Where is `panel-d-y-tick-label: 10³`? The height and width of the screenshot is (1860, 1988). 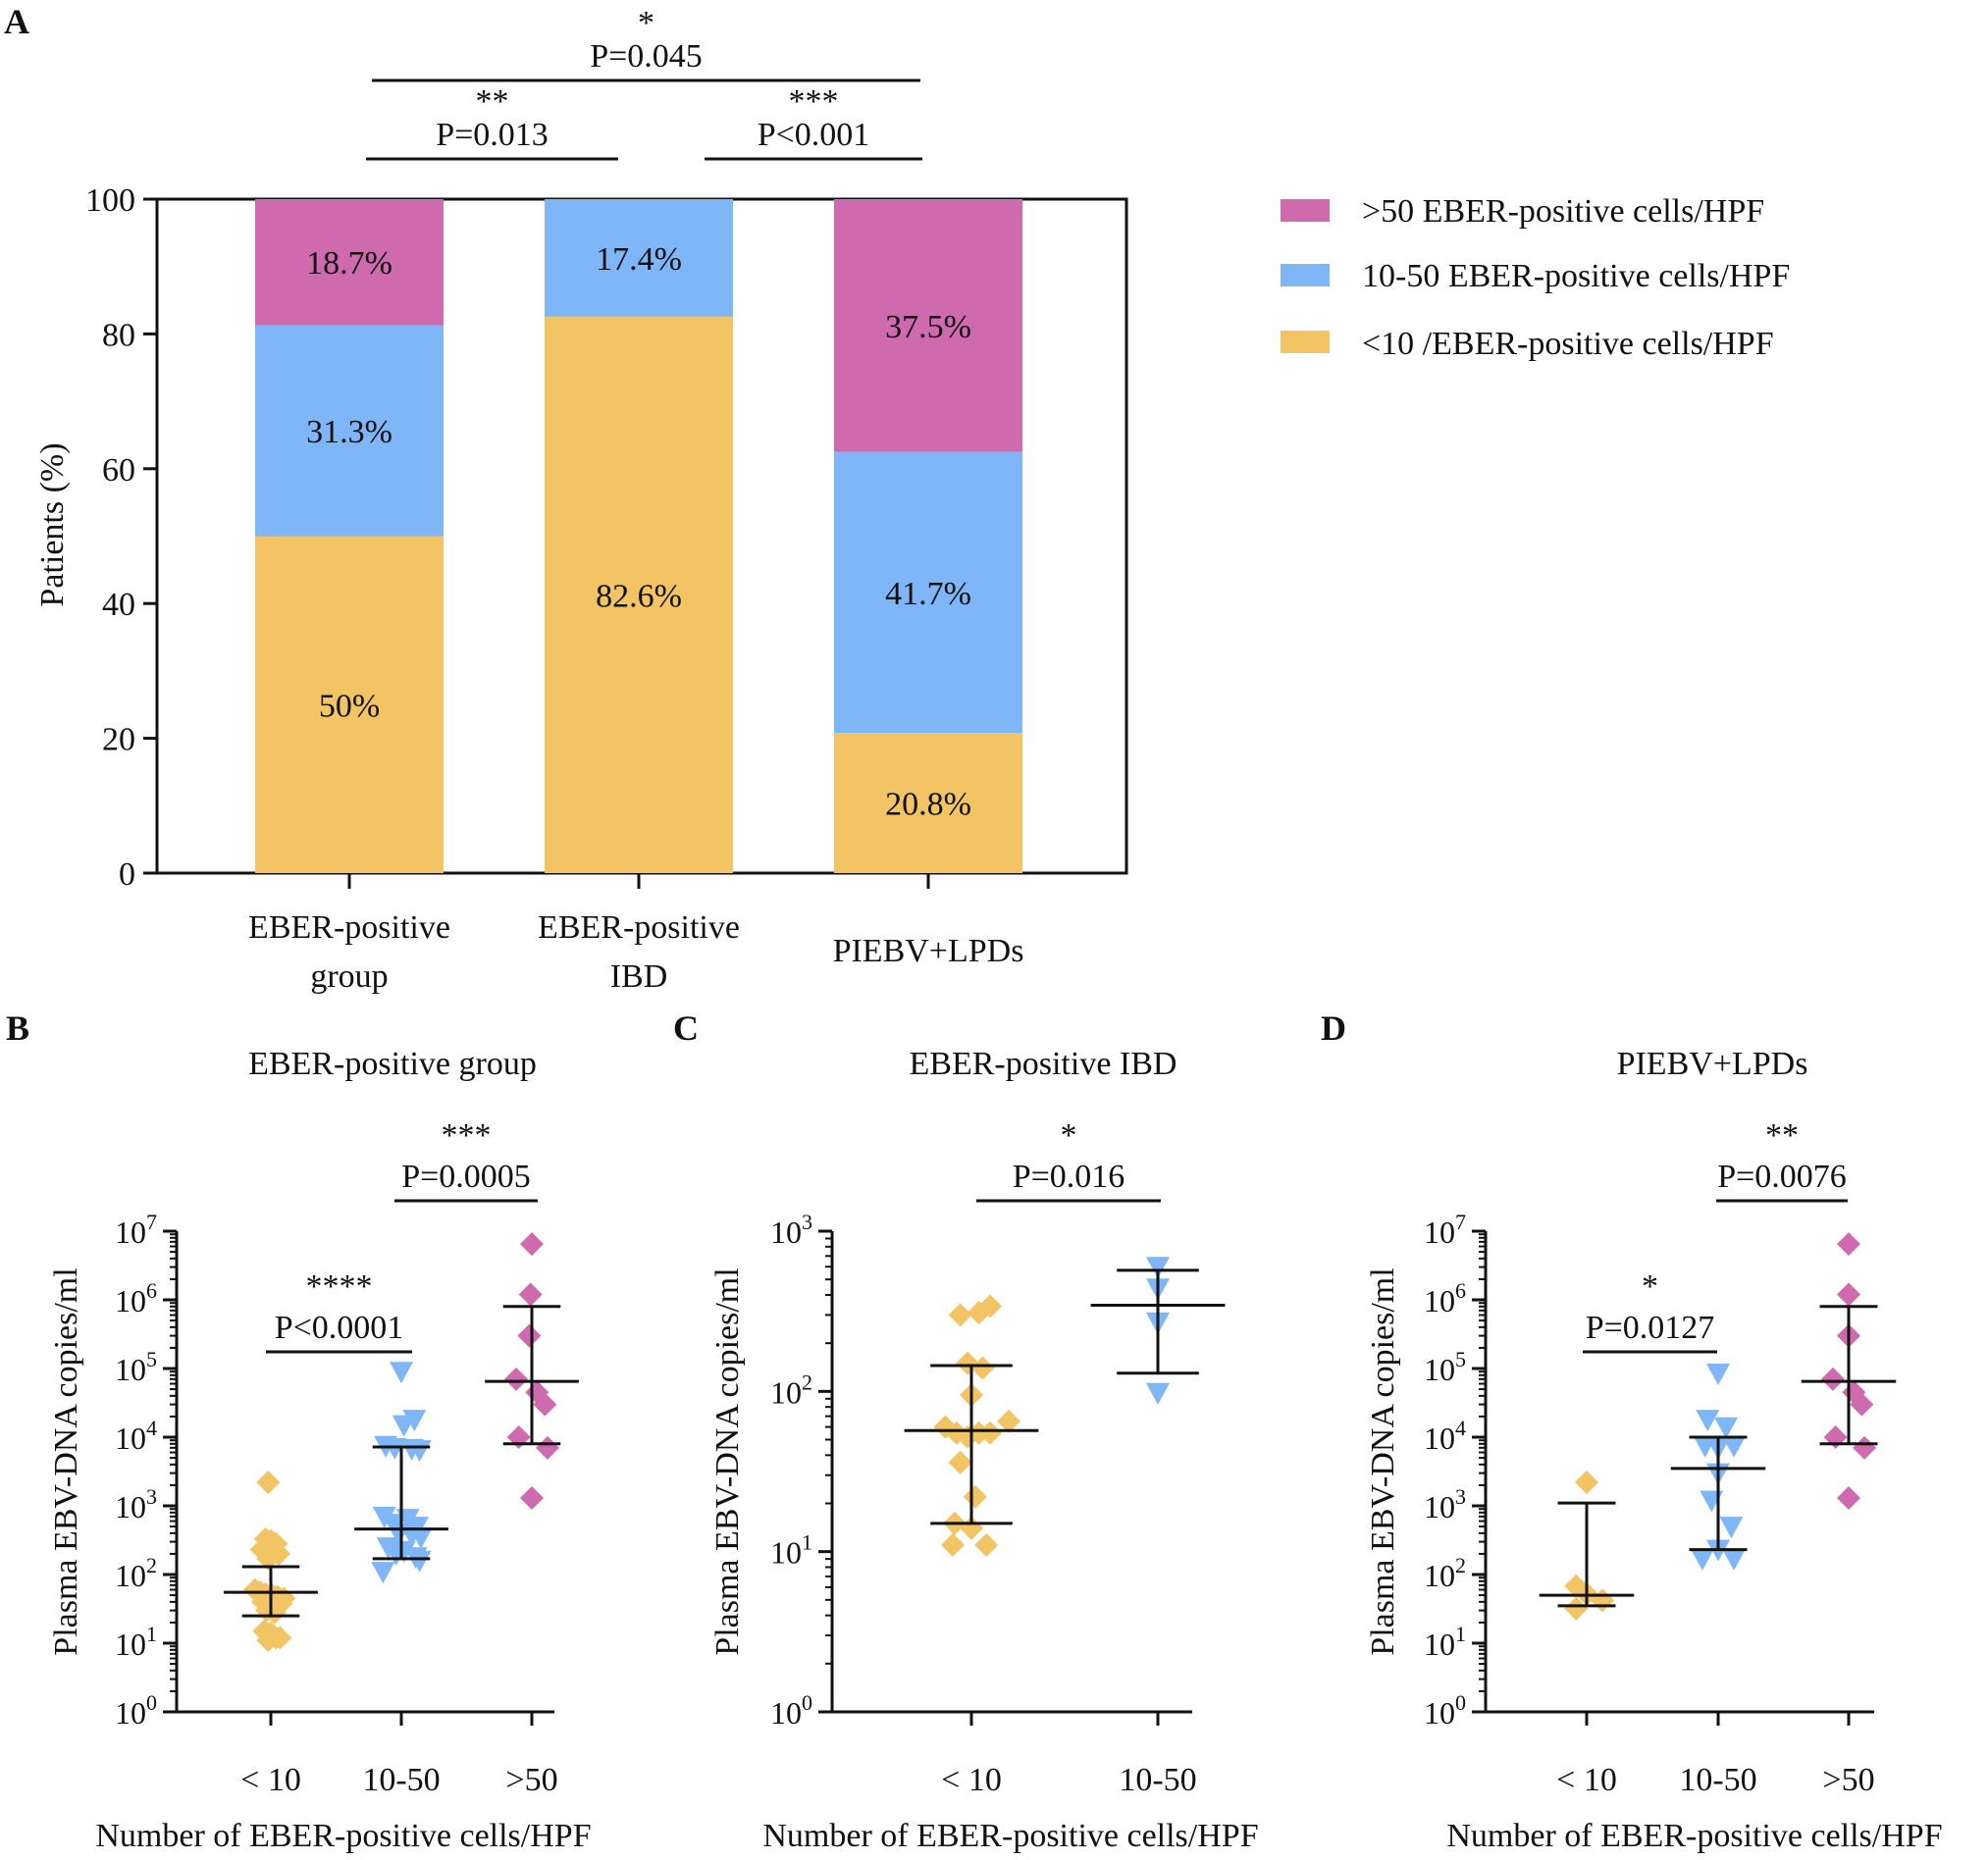 panel-d-y-tick-label: 10³ is located at coordinates (1445, 1504).